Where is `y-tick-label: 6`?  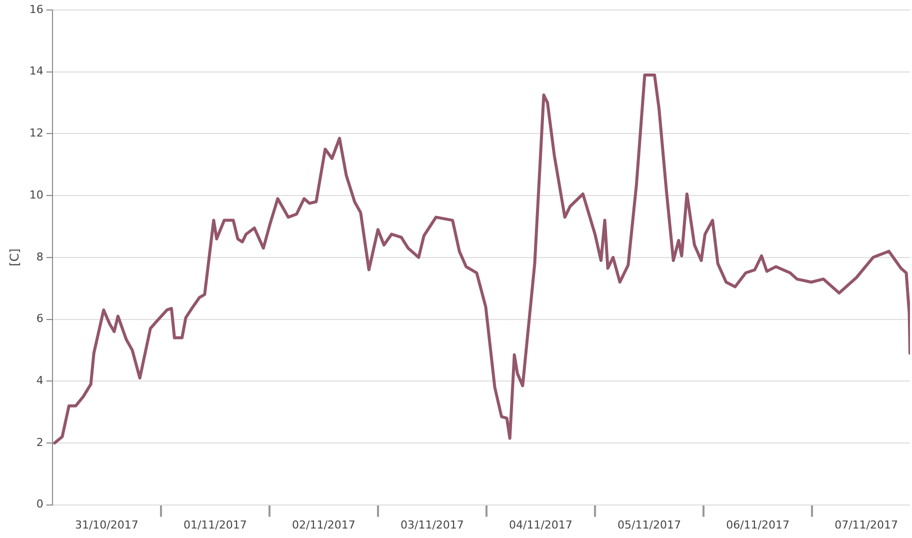 y-tick-label: 6 is located at coordinates (40, 319).